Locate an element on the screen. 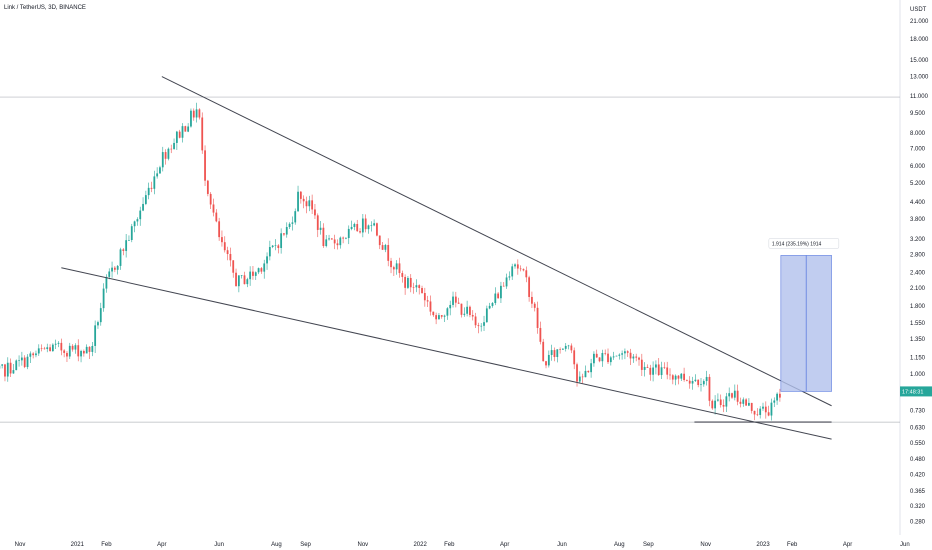  time-axis-tick-label: Aug is located at coordinates (619, 545).